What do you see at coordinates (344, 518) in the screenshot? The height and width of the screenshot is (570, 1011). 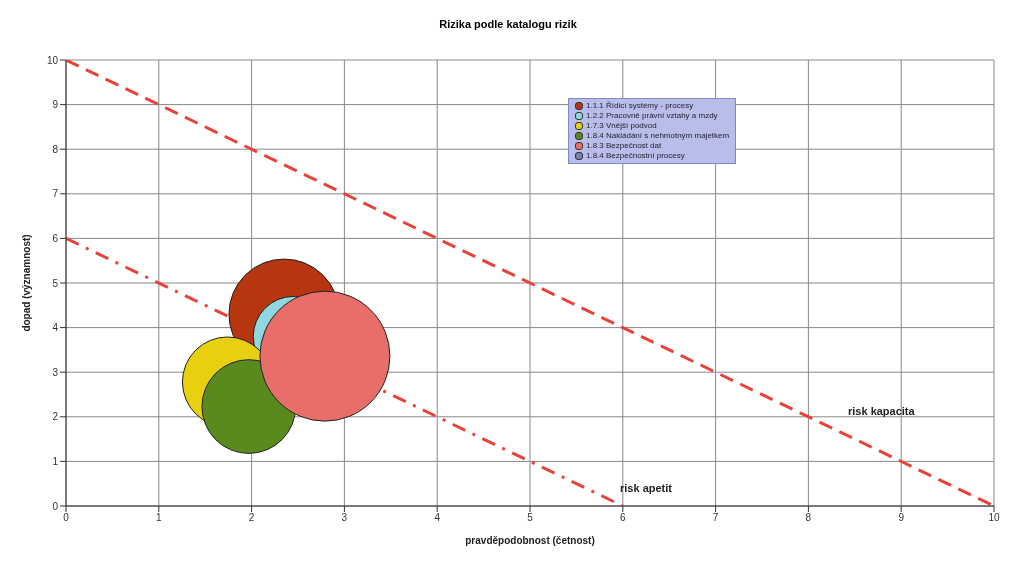 I see `x-tick-label: 3` at bounding box center [344, 518].